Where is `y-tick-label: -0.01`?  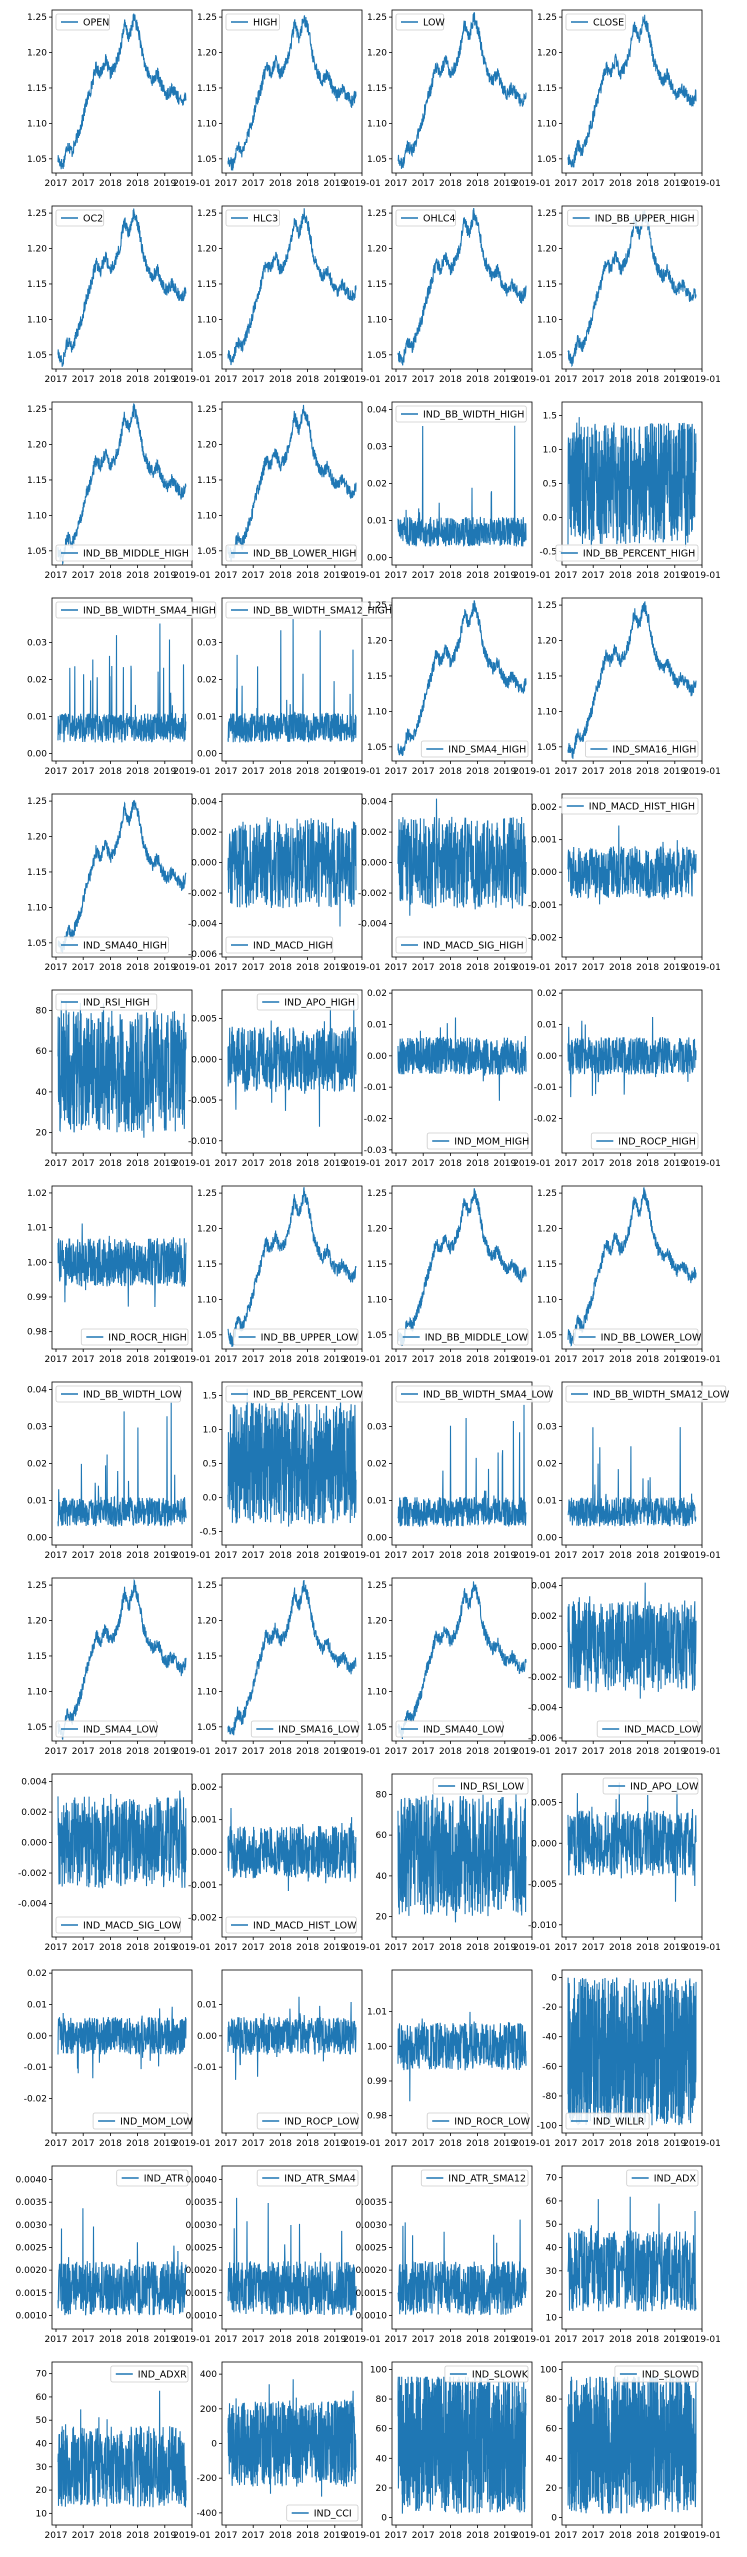
y-tick-label: -0.01 is located at coordinates (35, 2068).